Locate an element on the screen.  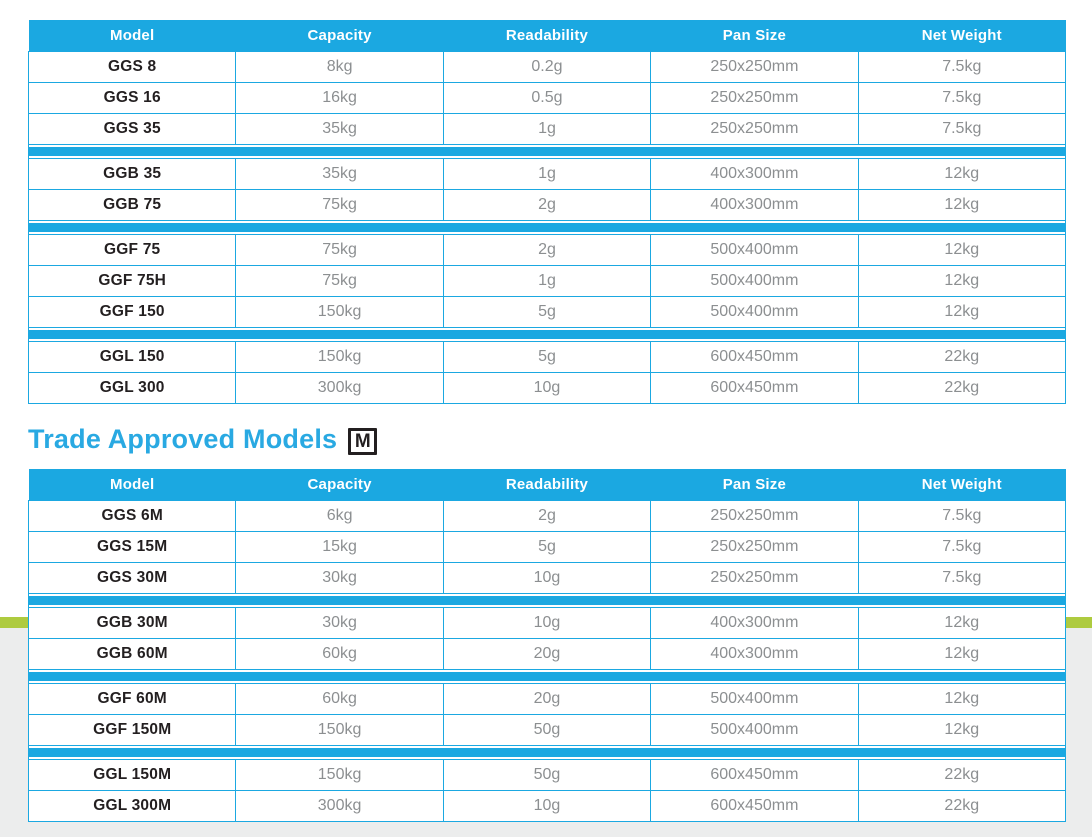
table-row: GGB 35 35kg 1g 400x300mm 12kg is located at coordinates (547, 174).